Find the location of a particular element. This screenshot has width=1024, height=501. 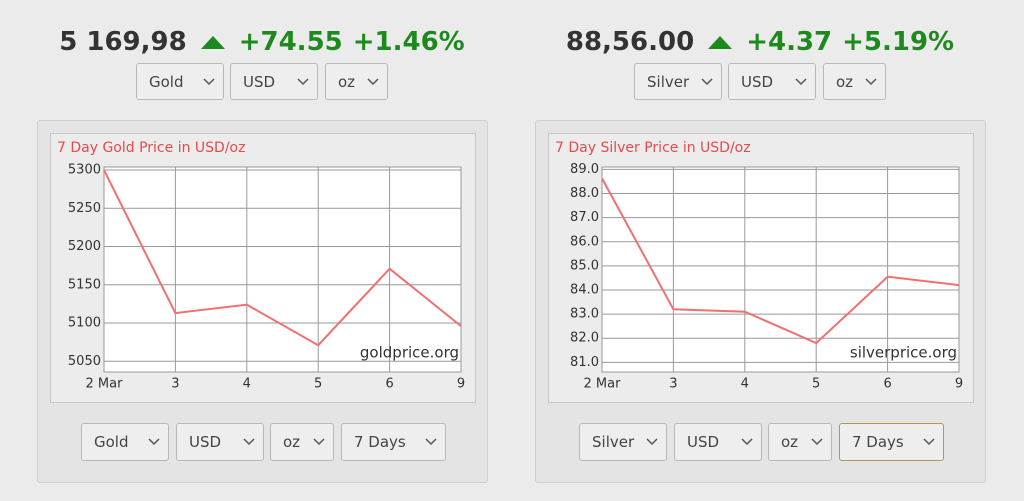

price-header: 88,56.00 +4.37 +5.19% is located at coordinates (760, 42).